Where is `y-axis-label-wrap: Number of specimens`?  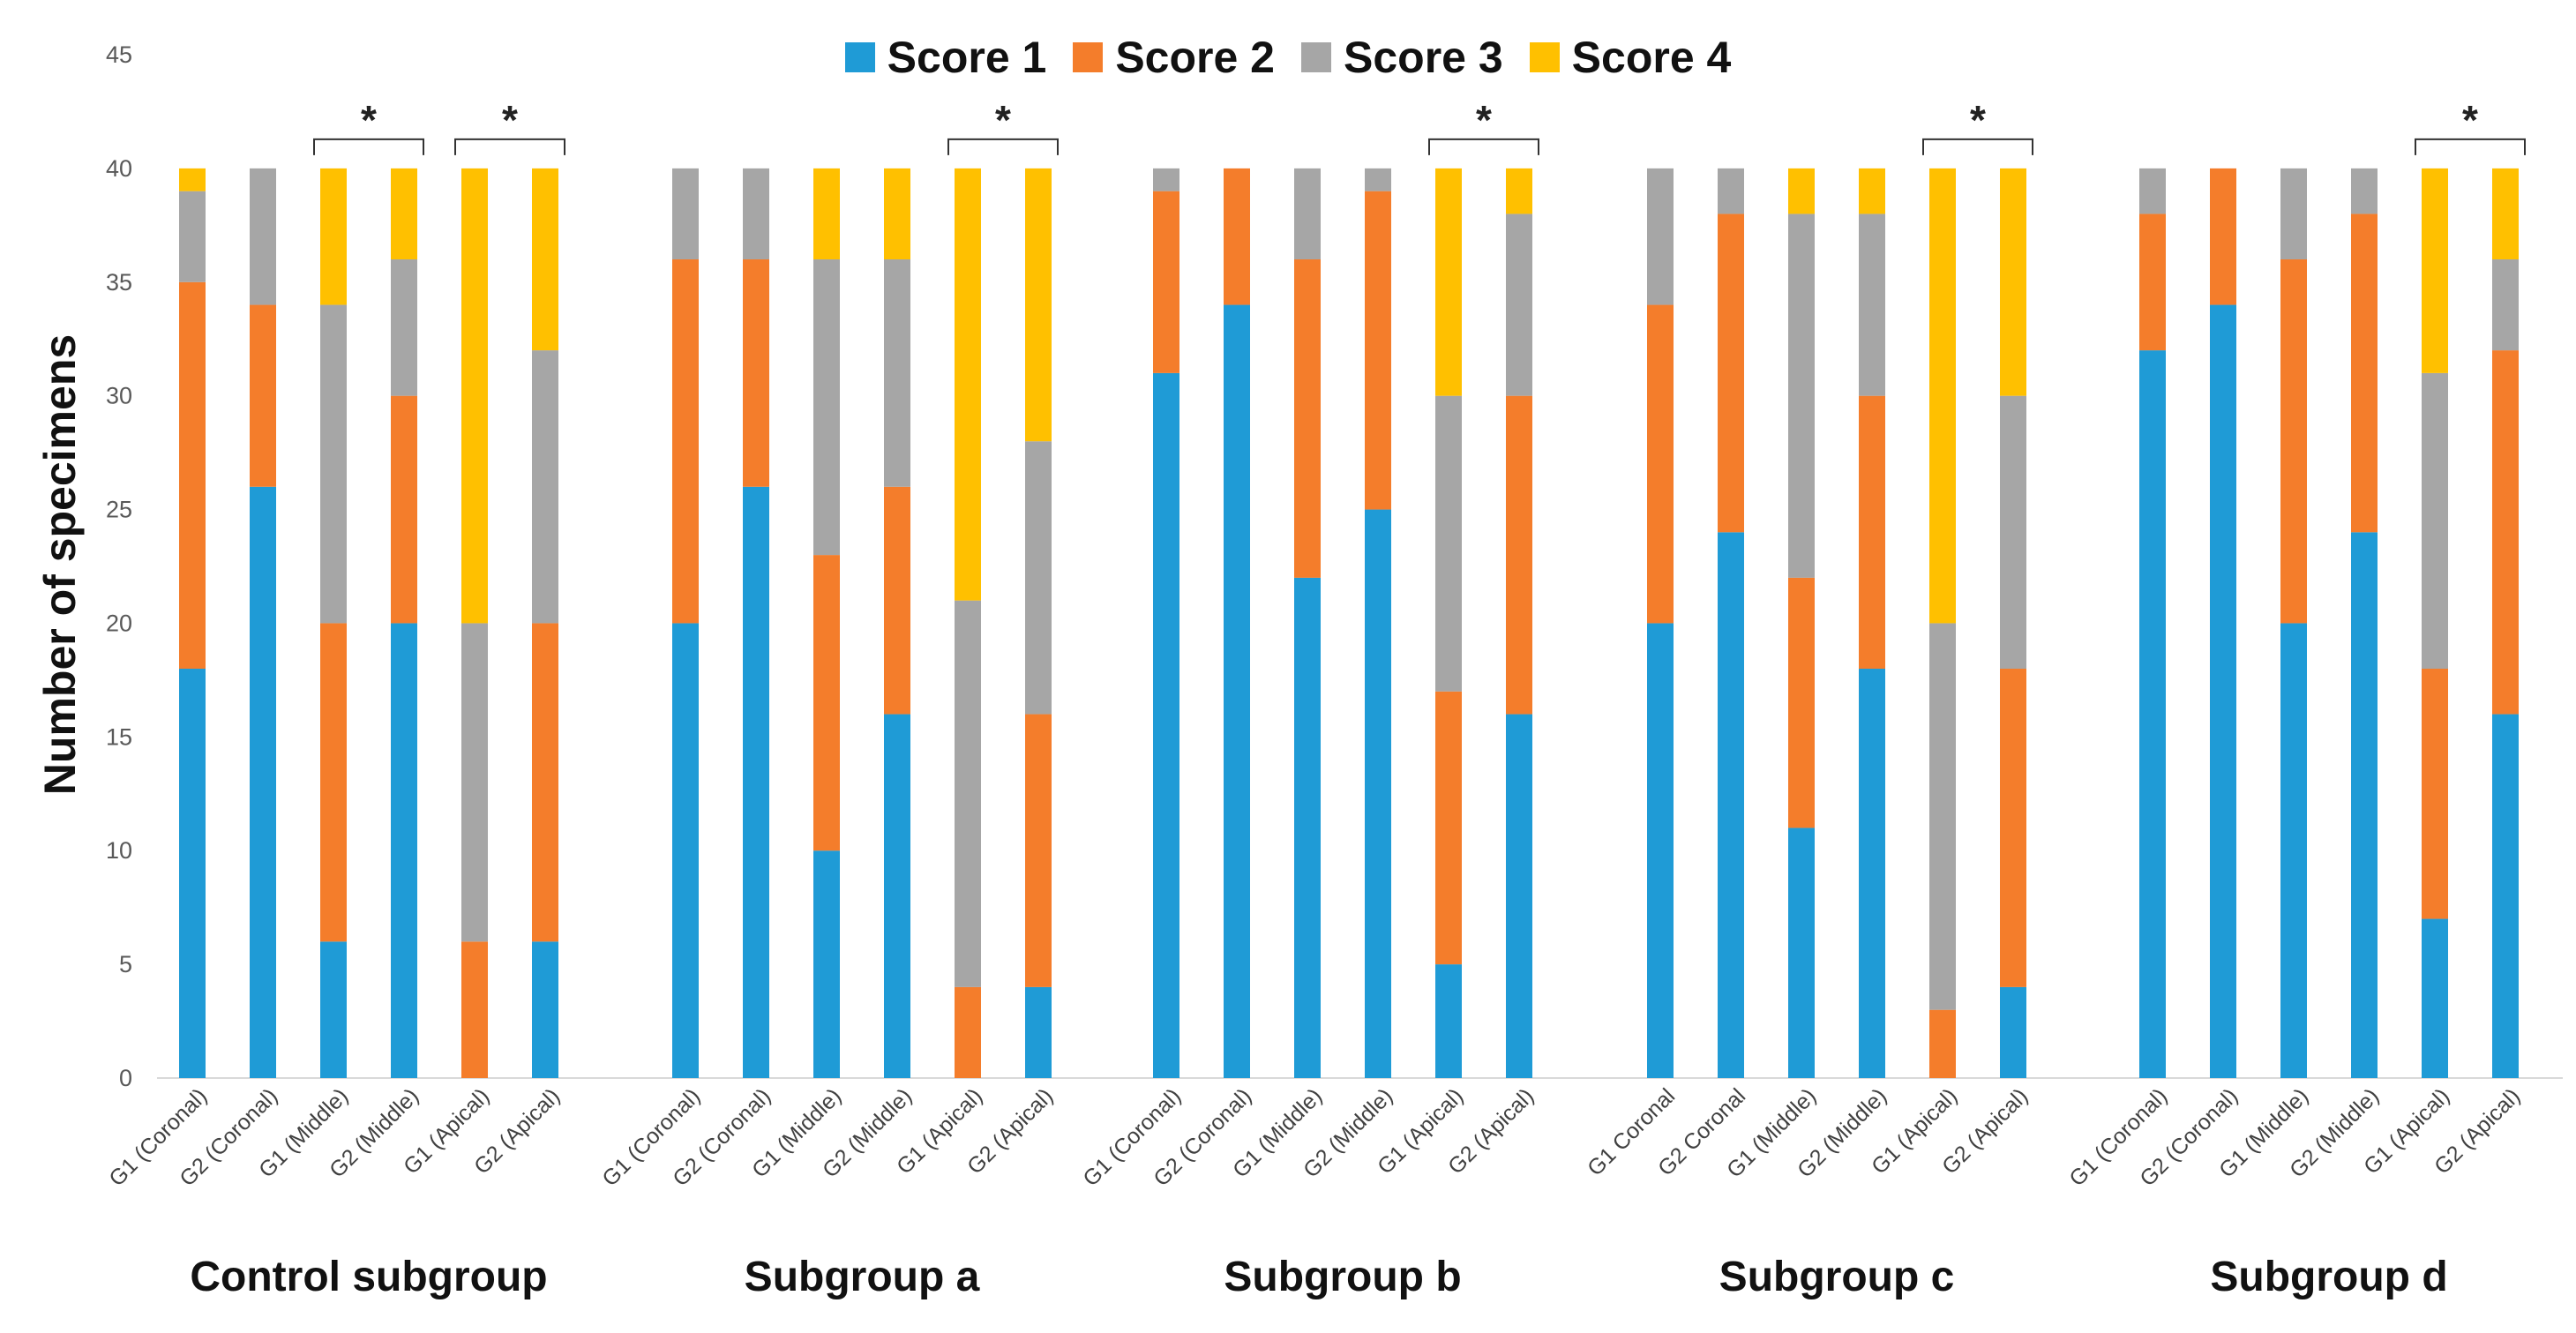 y-axis-label-wrap: Number of specimens is located at coordinates (60, 564).